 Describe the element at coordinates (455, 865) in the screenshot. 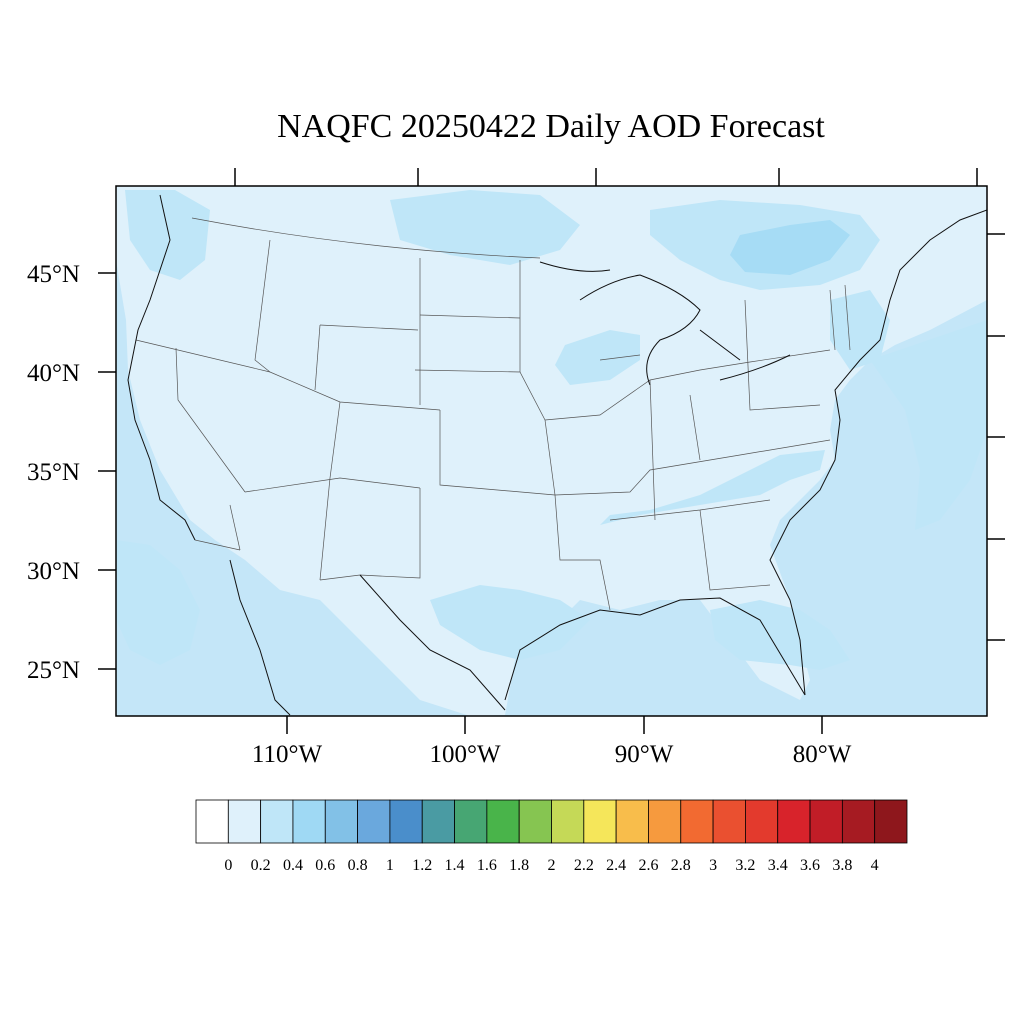

I see `colorbar-tick-label: 1.4` at that location.